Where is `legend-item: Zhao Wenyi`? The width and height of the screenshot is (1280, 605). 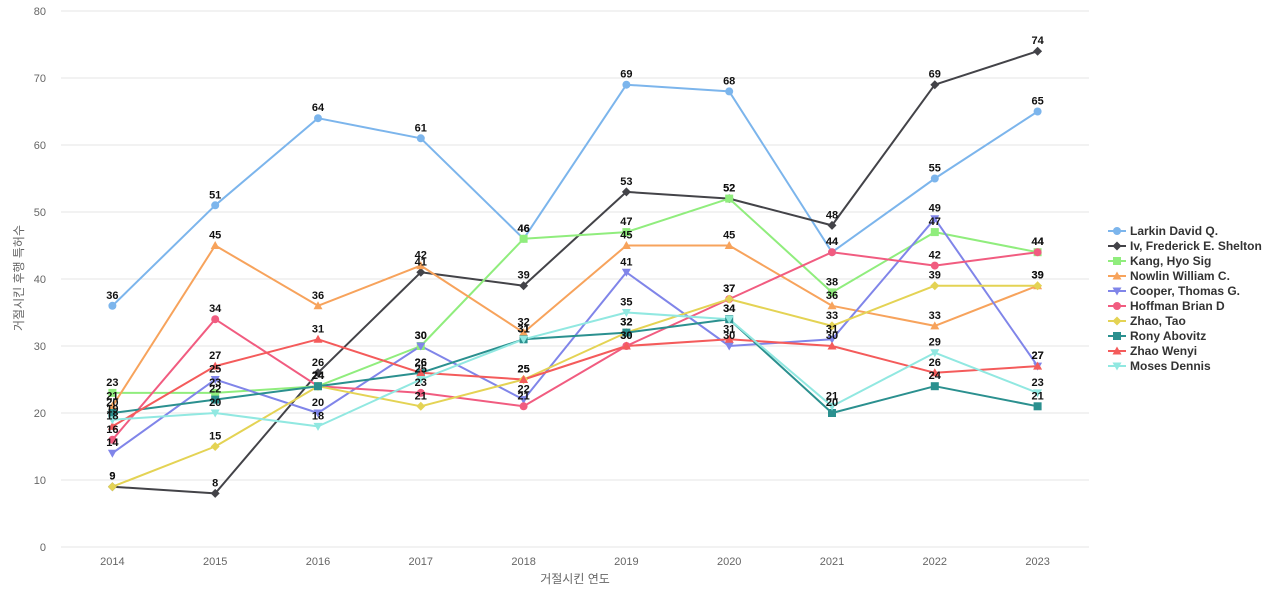
legend-item: Zhao Wenyi is located at coordinates (1152, 351).